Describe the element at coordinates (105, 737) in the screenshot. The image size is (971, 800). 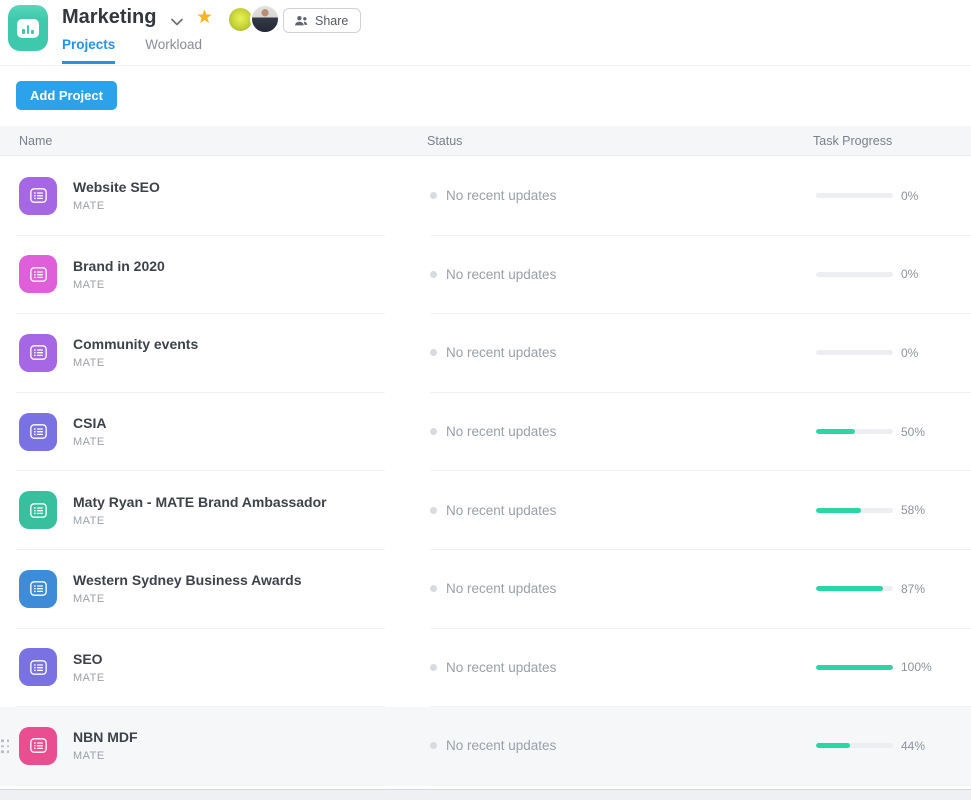
I see `project-name: NBN MDF` at that location.